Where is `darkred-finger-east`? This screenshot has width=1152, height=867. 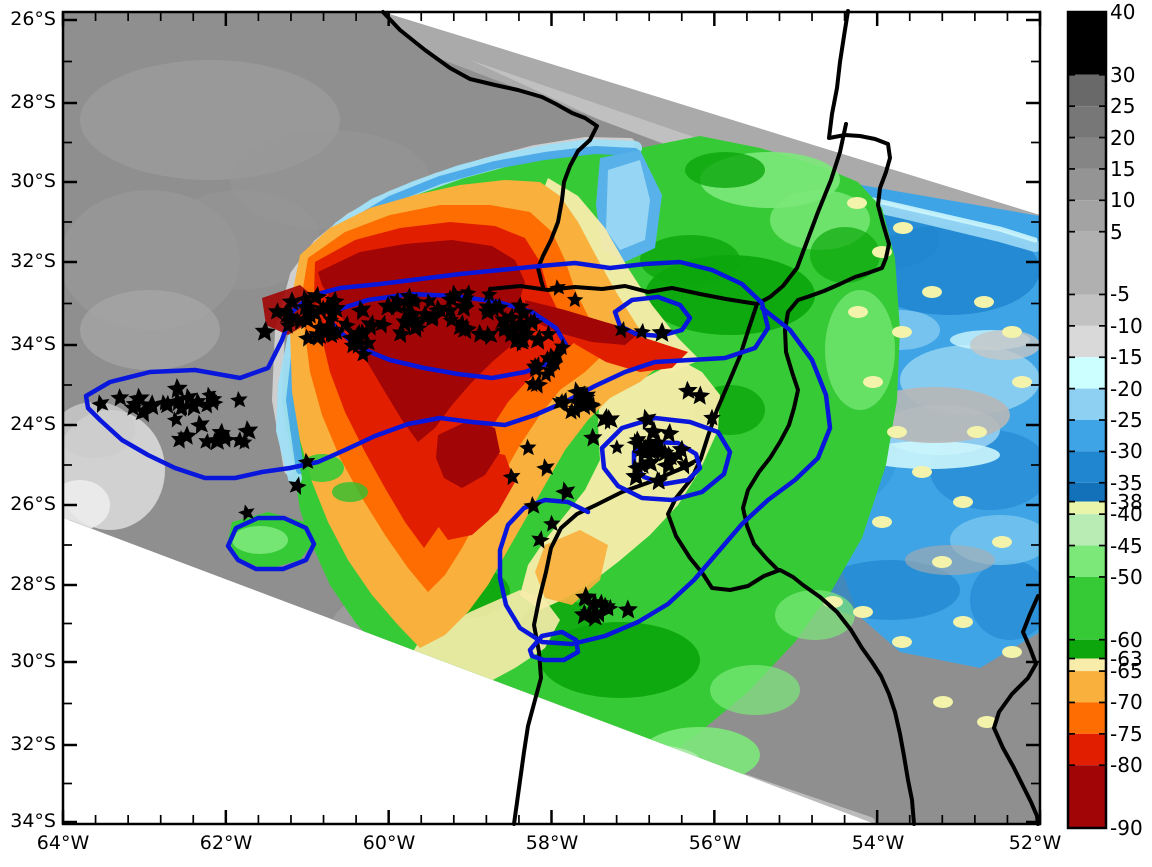 darkred-finger-east is located at coordinates (582, 322).